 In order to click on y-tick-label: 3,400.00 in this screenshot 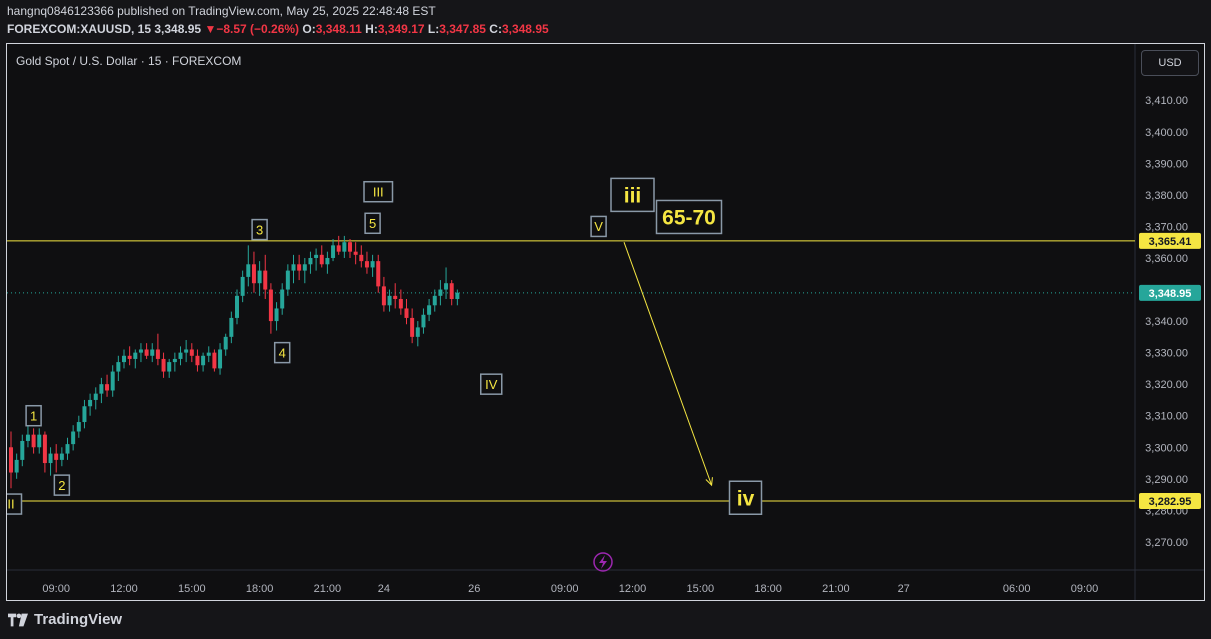, I will do `click(1166, 133)`.